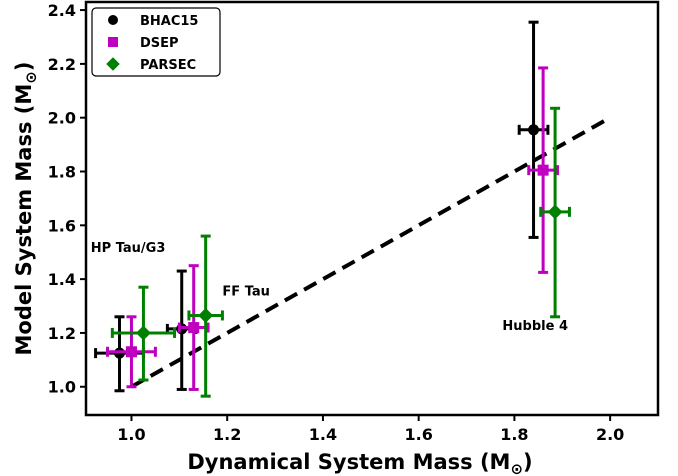  Describe the element at coordinates (62, 64) in the screenshot. I see `y-tick-label: 2.2` at that location.